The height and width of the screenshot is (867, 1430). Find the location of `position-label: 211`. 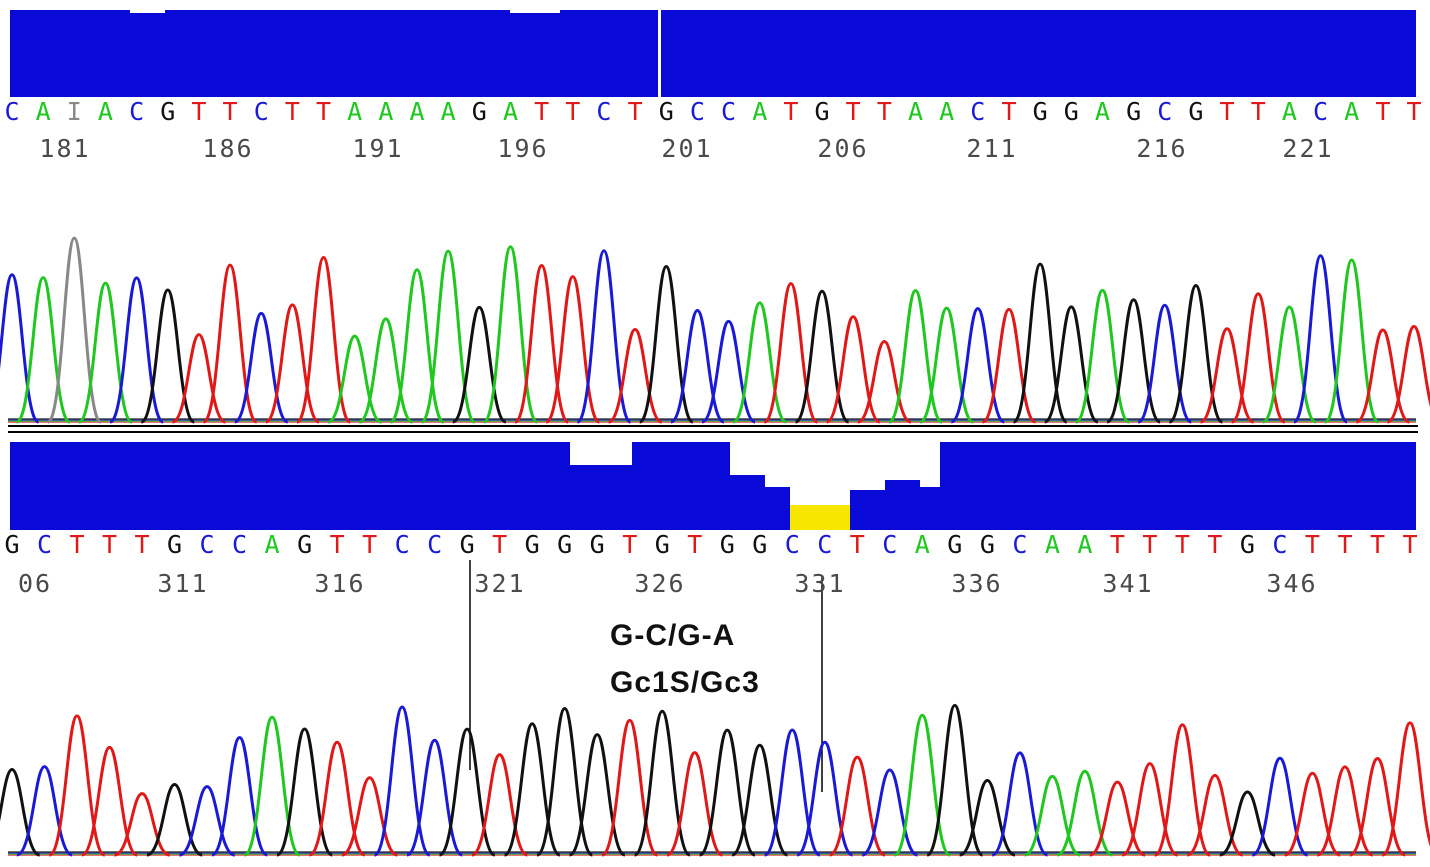

position-label: 211 is located at coordinates (991, 148).